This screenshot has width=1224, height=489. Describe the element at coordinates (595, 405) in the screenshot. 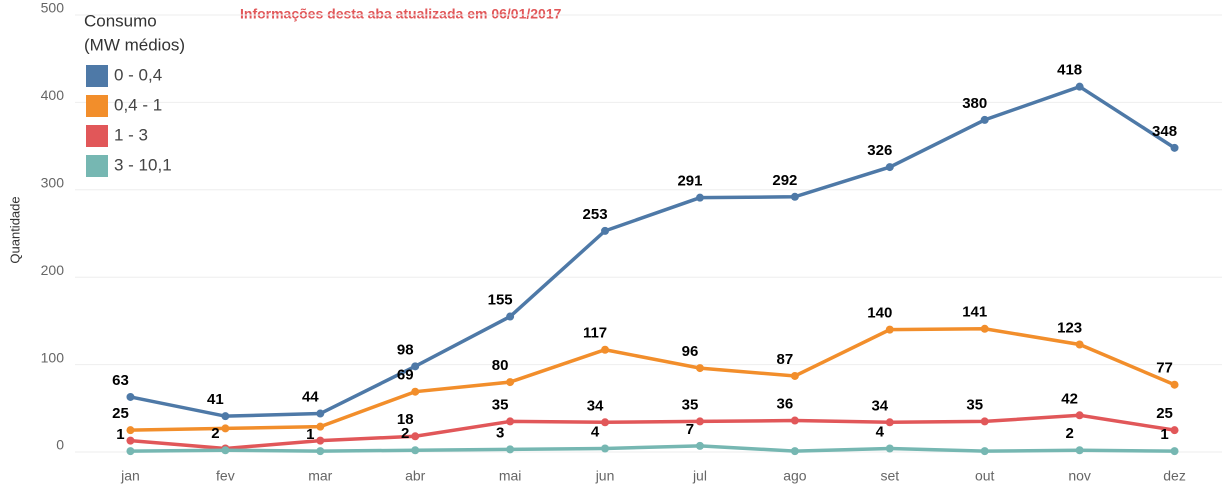

I see `data-label: 34` at that location.